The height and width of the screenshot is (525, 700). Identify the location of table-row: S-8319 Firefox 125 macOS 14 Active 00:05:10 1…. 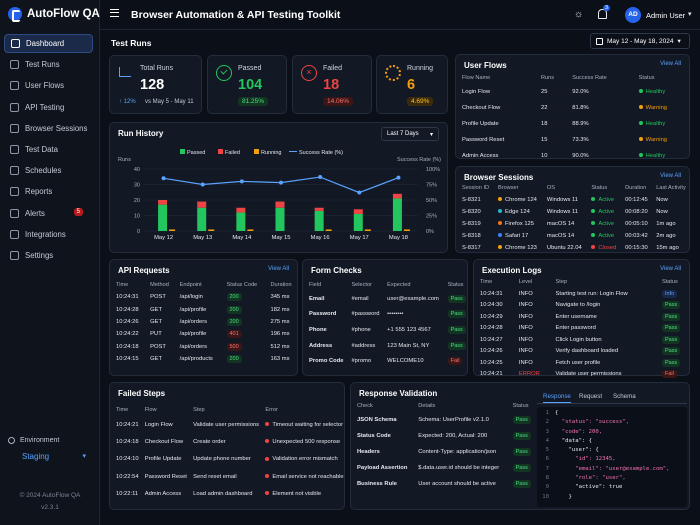
(572, 224).